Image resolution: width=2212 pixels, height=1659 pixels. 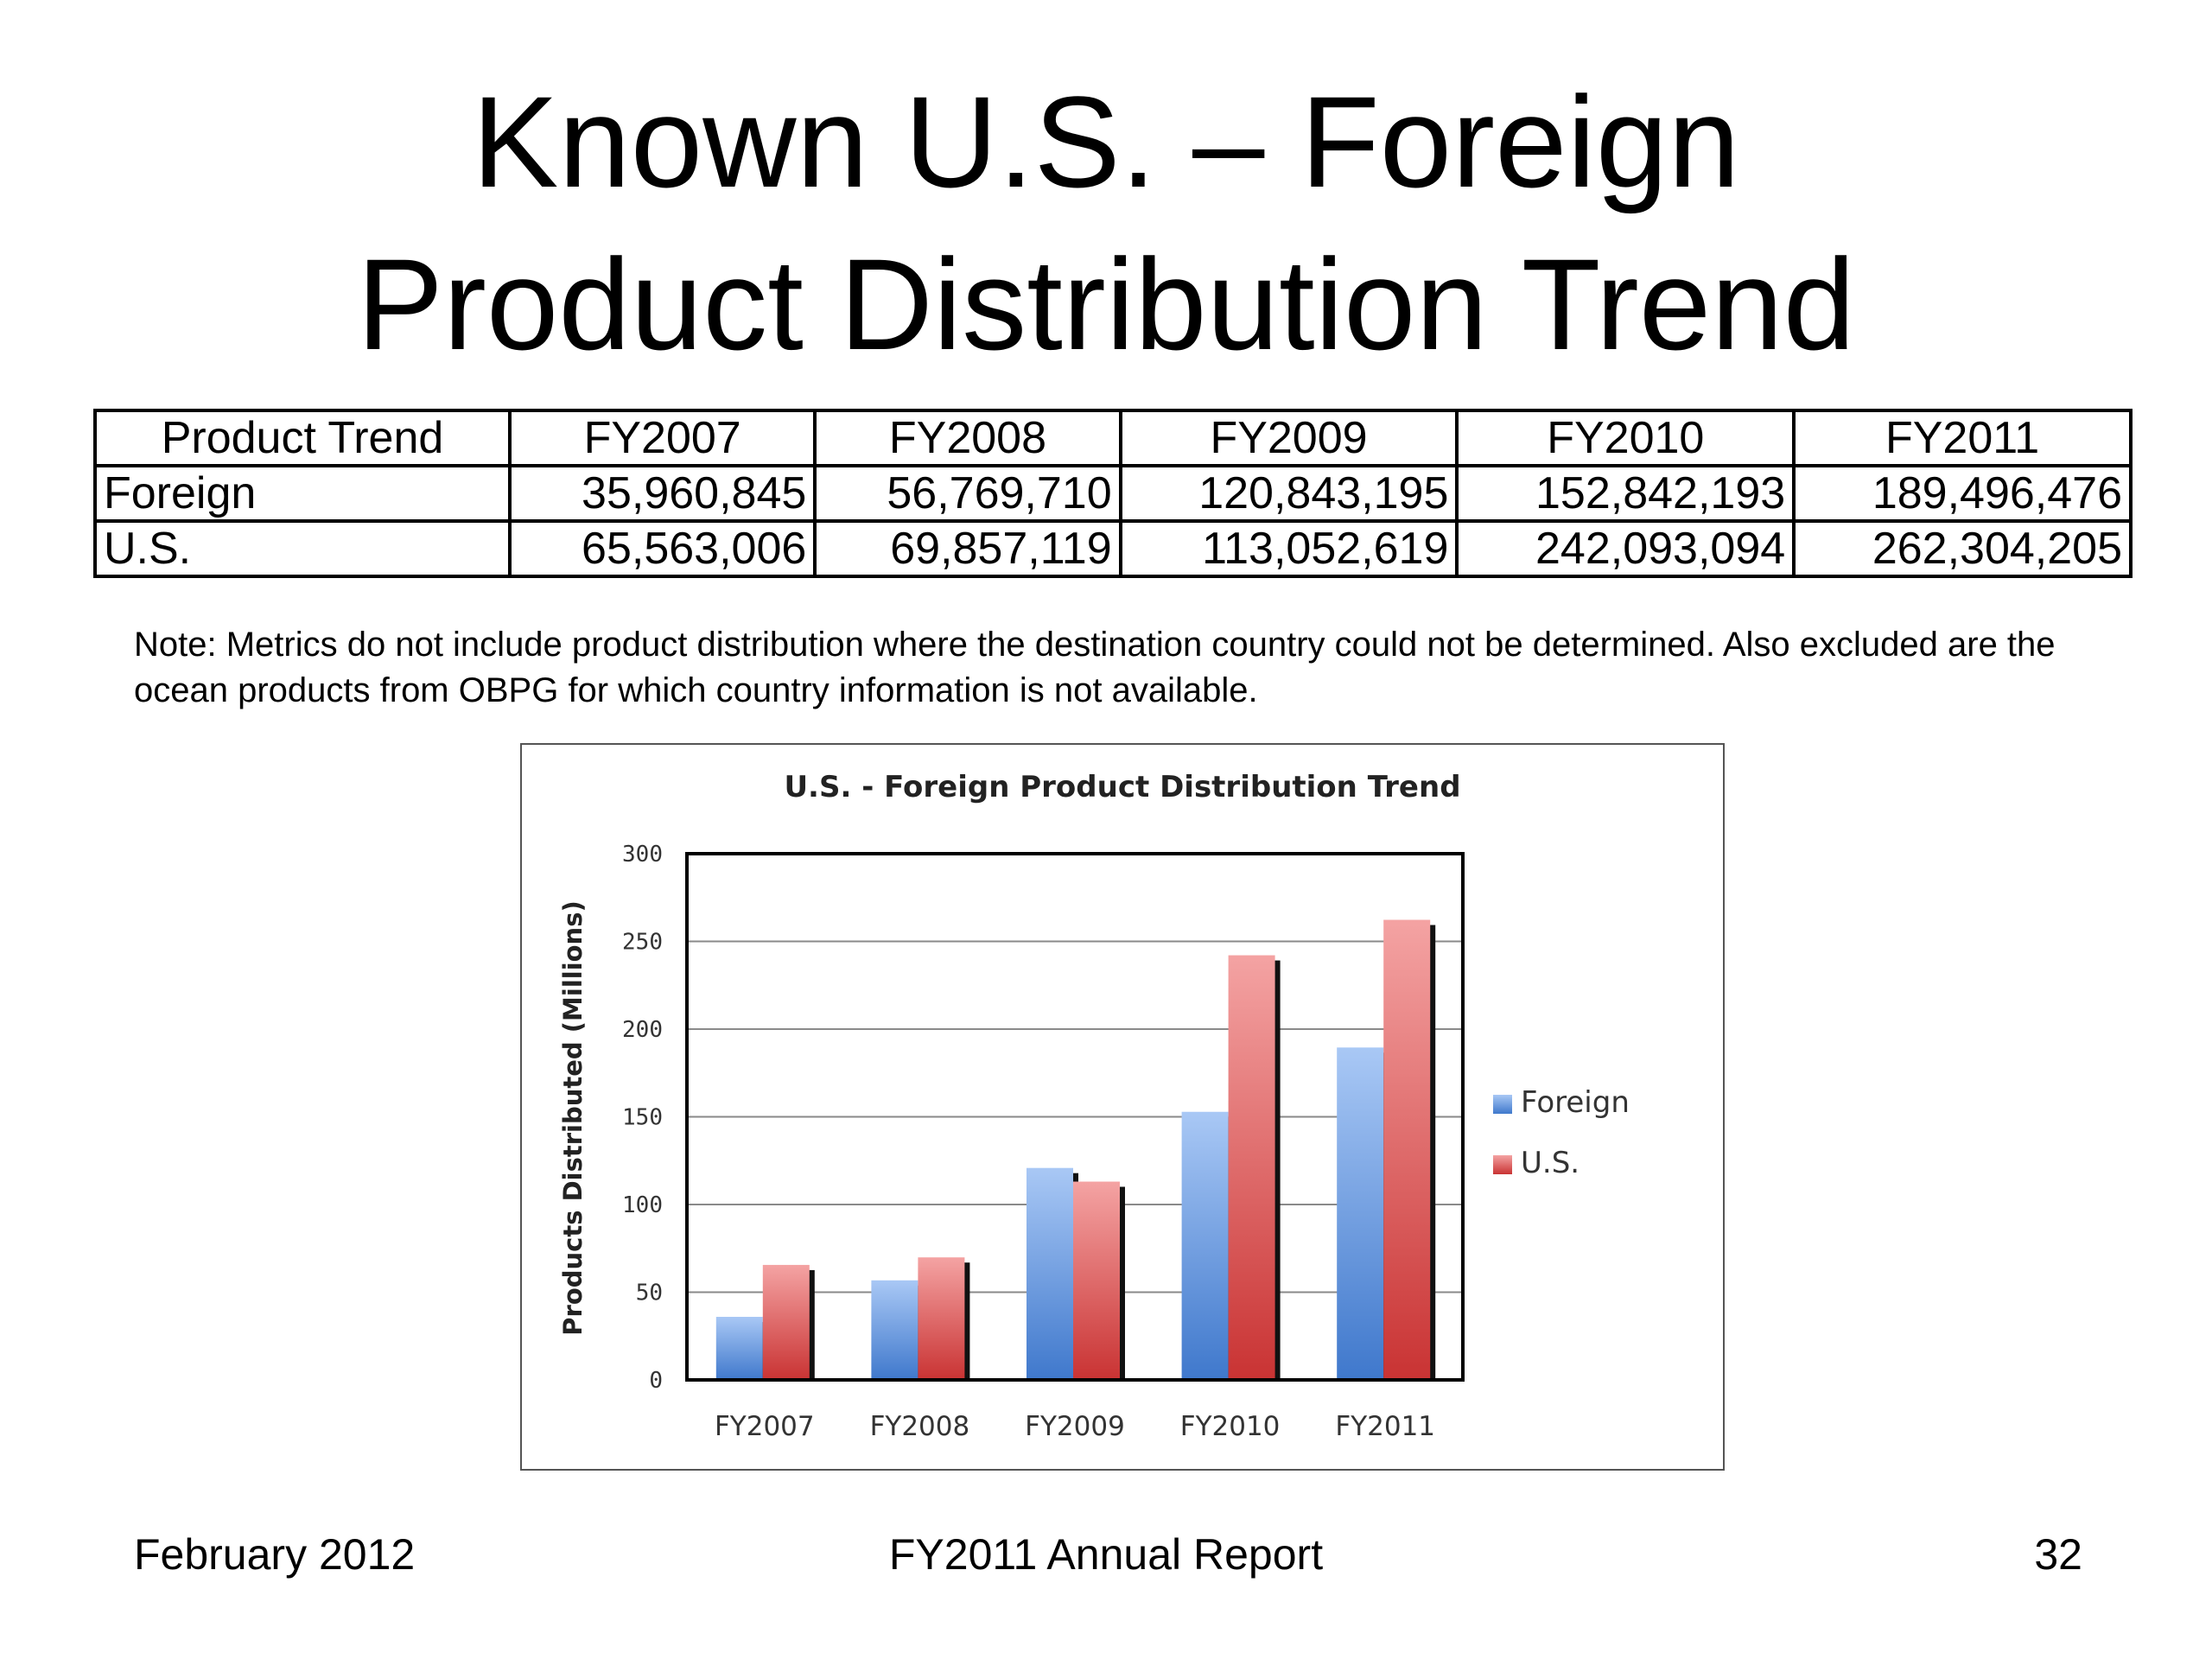 What do you see at coordinates (1288, 493) in the screenshot?
I see `table-cell: 120,843,195` at bounding box center [1288, 493].